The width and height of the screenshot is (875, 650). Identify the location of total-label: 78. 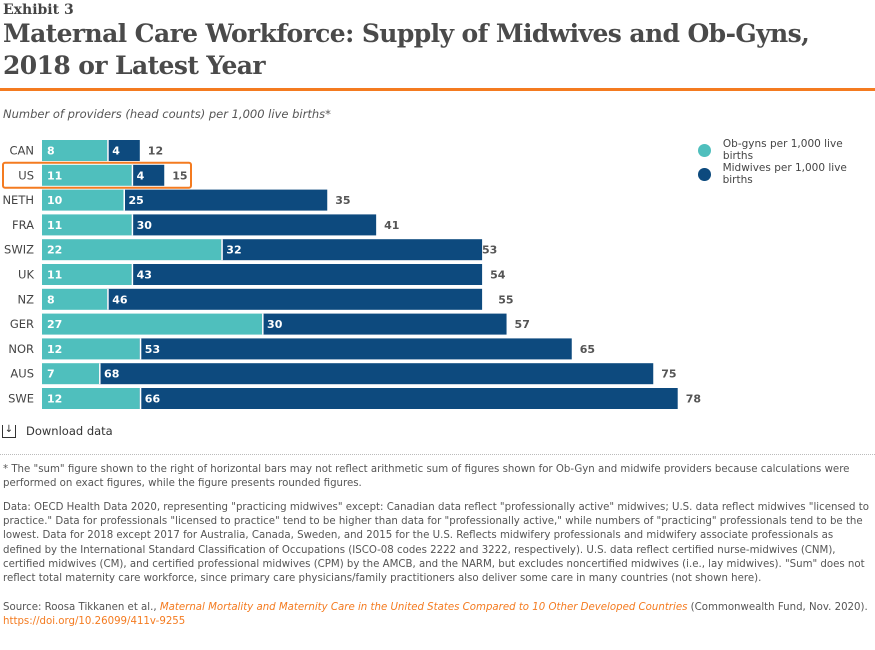
(693, 399).